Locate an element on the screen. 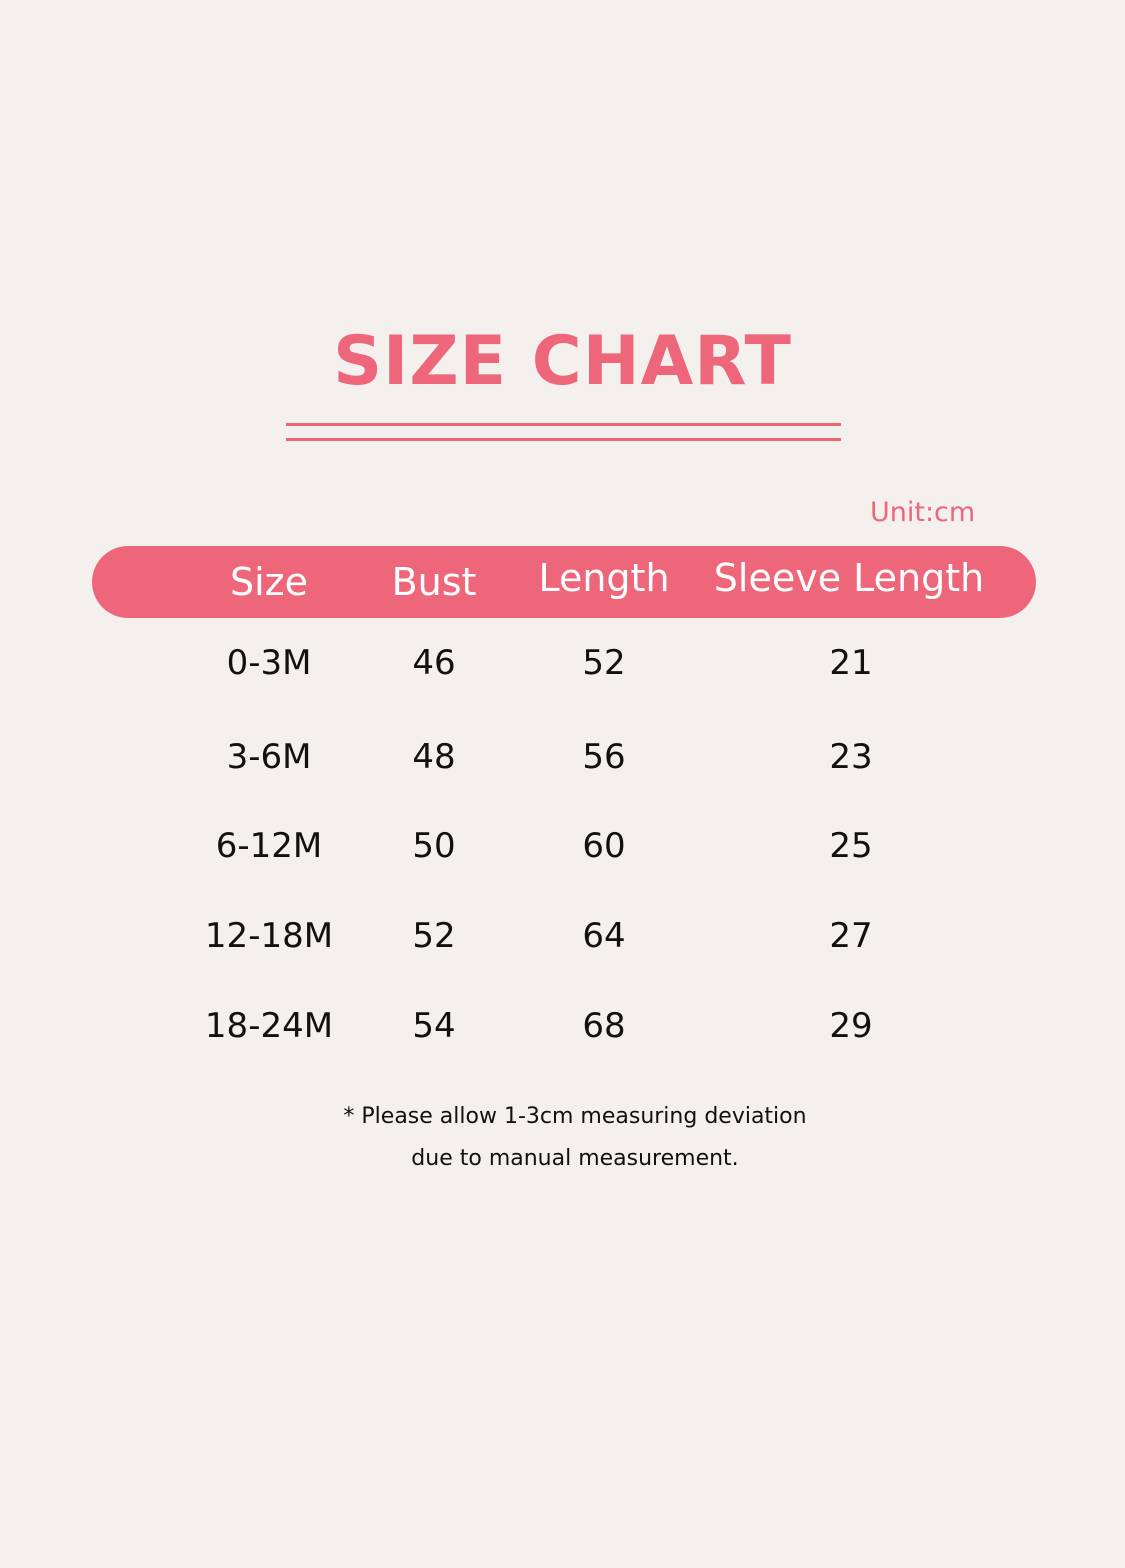  cell-sleeve-length: 29 is located at coordinates (851, 1026).